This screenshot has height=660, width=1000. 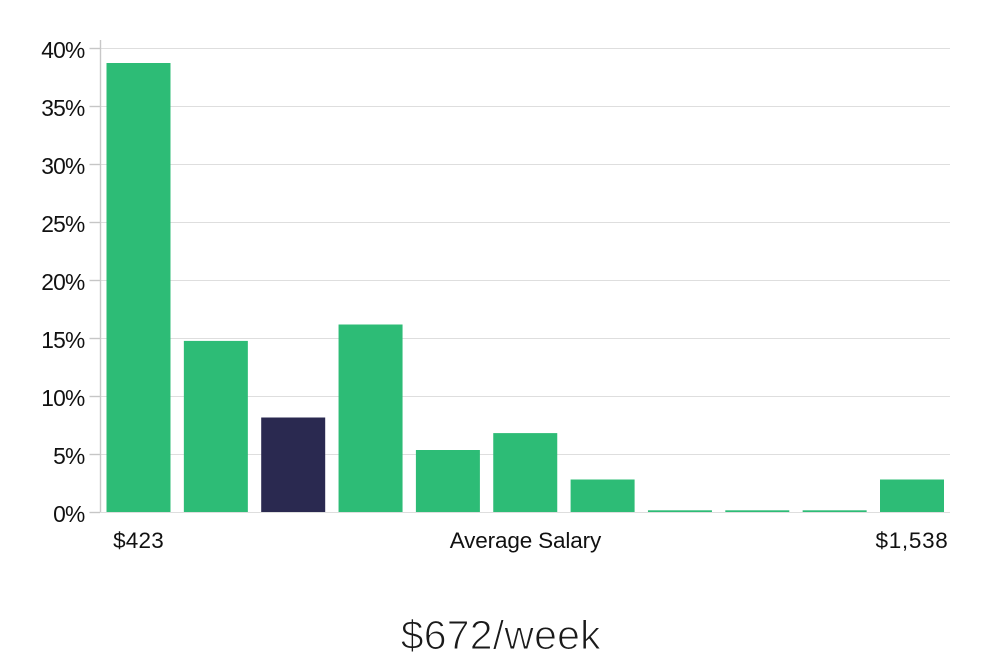 I want to click on svg-text: 40%, so click(x=63, y=50).